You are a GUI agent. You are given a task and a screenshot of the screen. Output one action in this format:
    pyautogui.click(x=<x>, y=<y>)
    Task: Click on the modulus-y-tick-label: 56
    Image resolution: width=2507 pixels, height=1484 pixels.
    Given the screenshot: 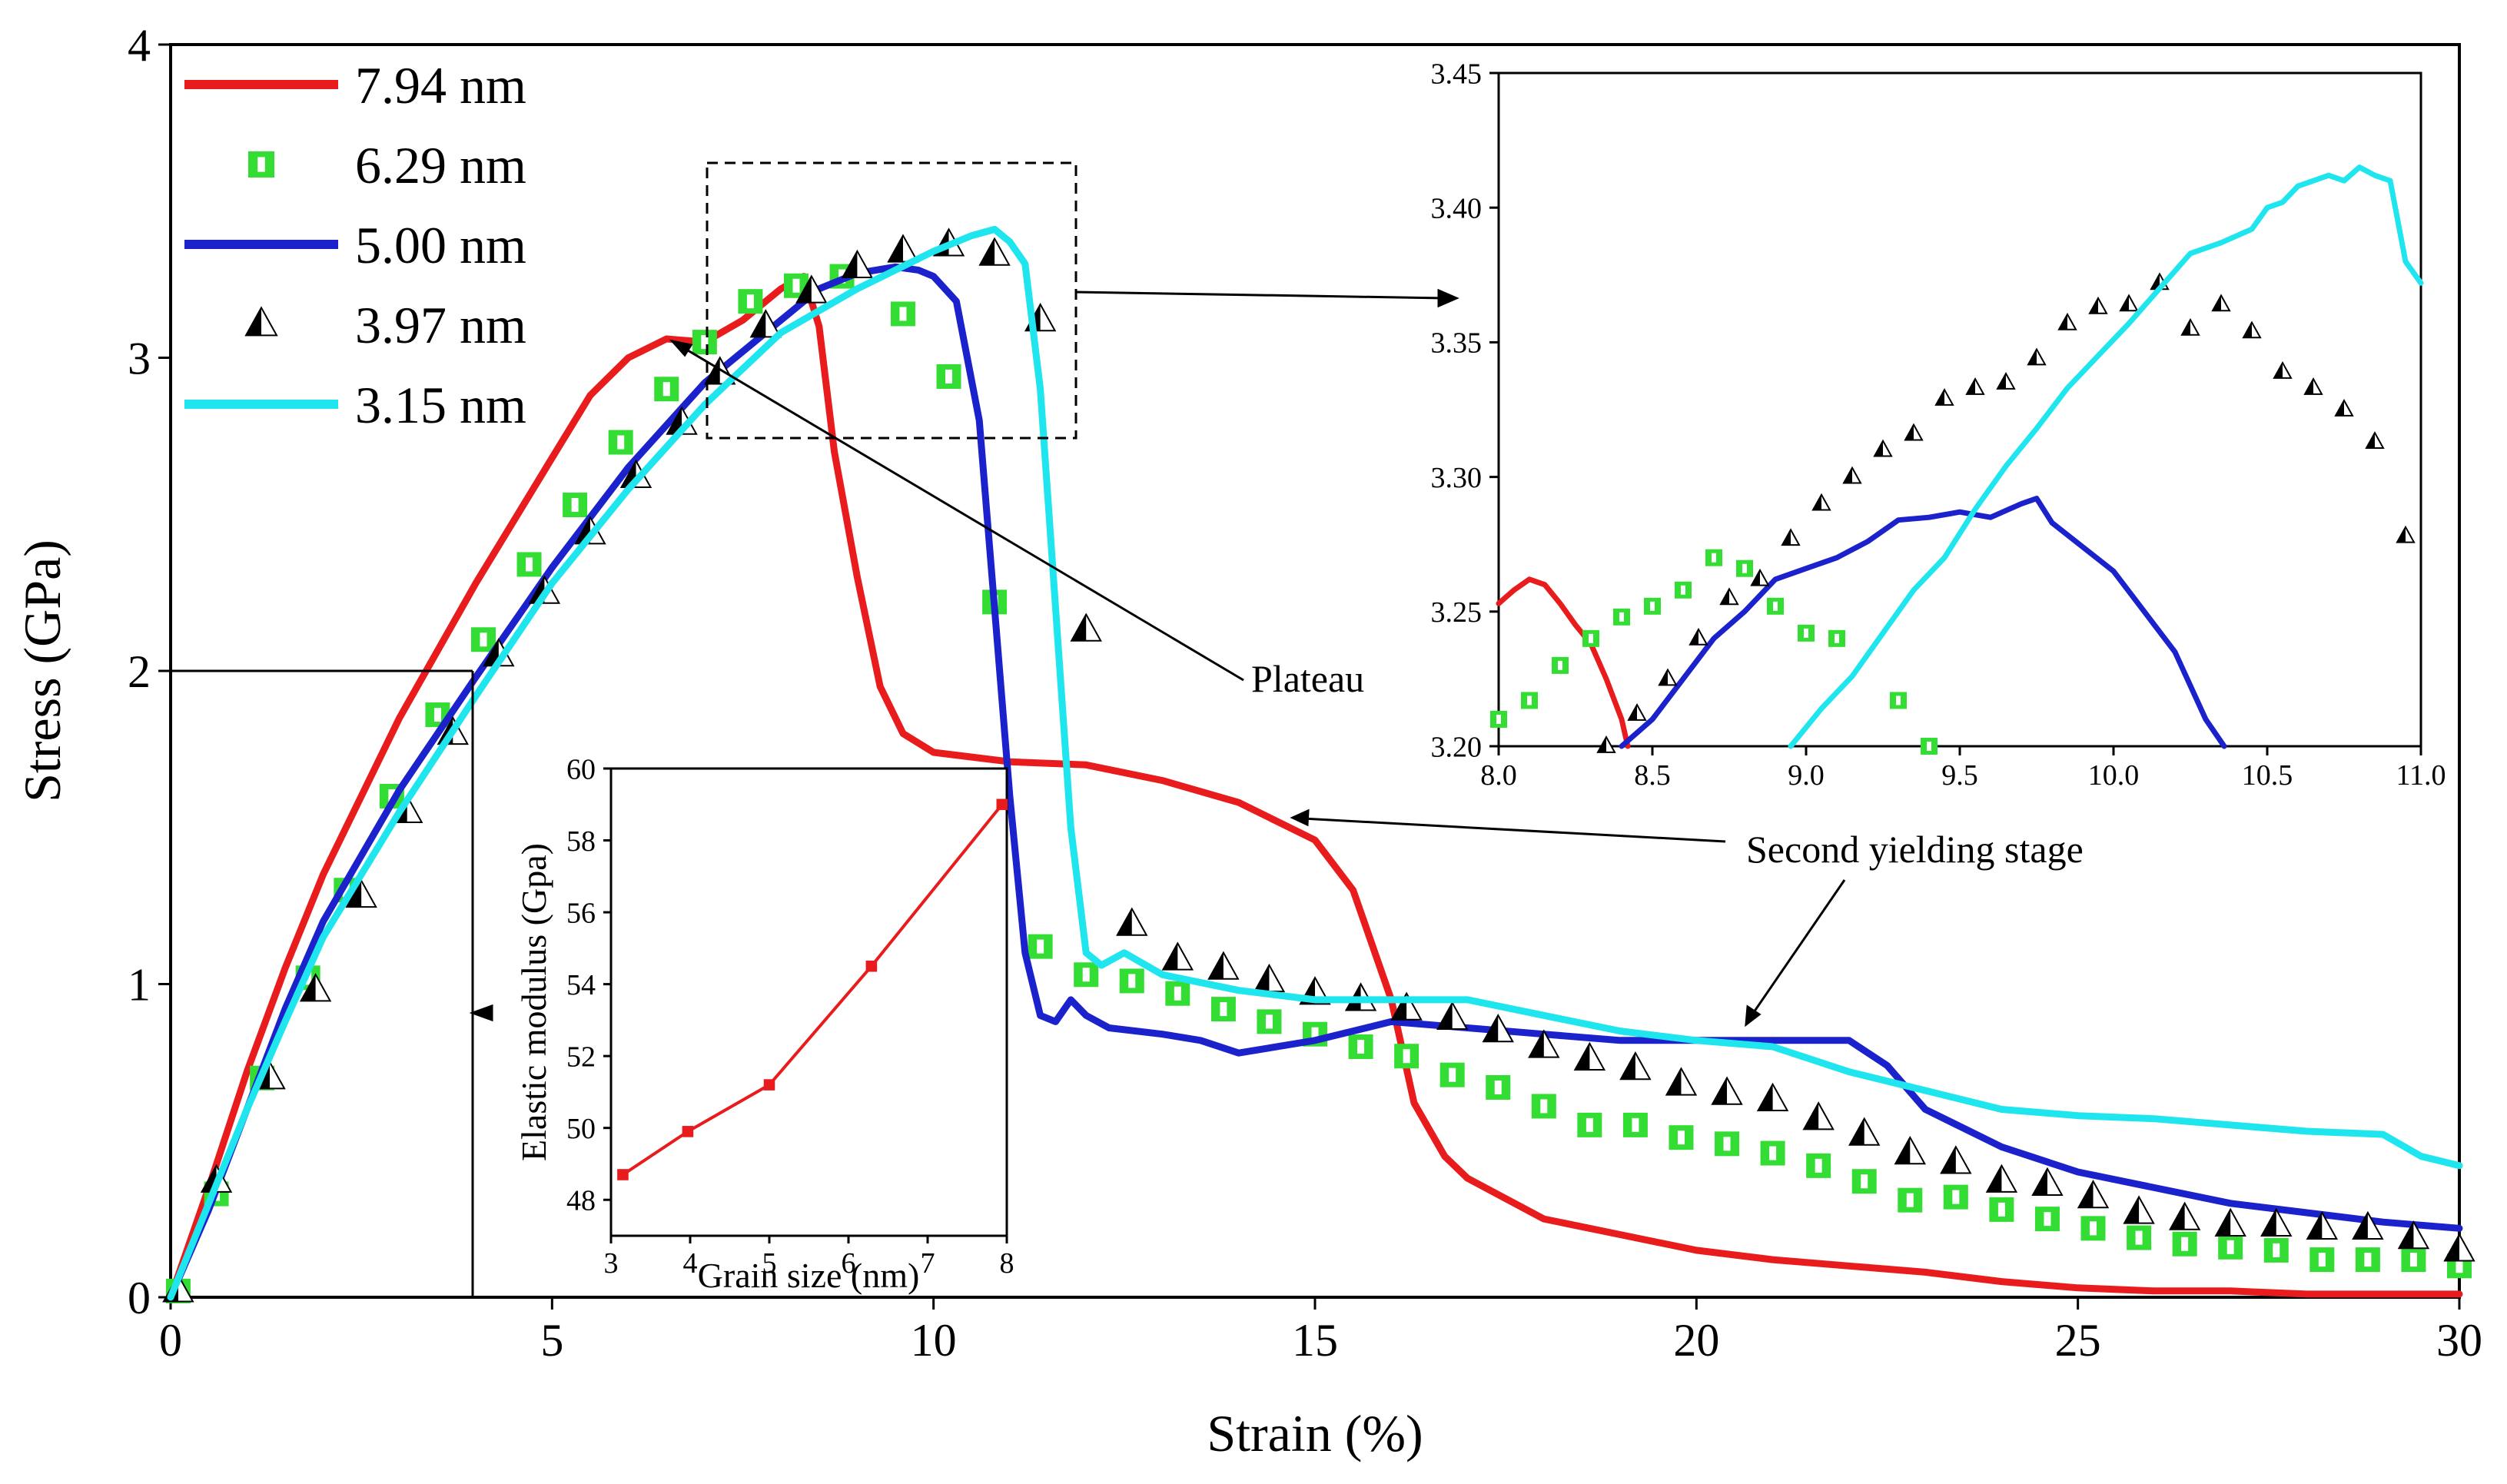 What is the action you would take?
    pyautogui.click(x=581, y=913)
    